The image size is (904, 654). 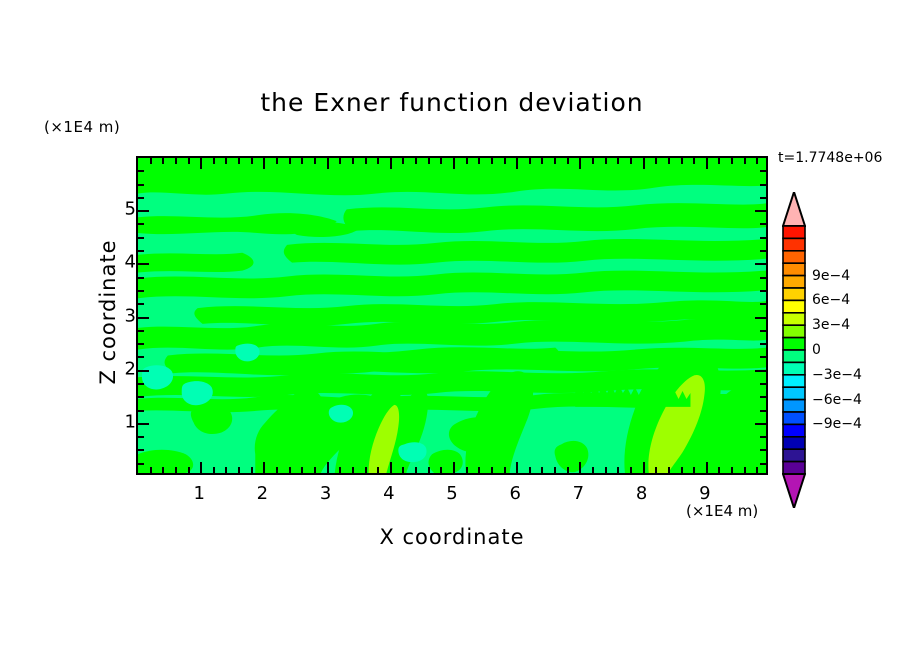 I want to click on x-axis-unit-label: (×1E4 m), so click(x=722, y=511).